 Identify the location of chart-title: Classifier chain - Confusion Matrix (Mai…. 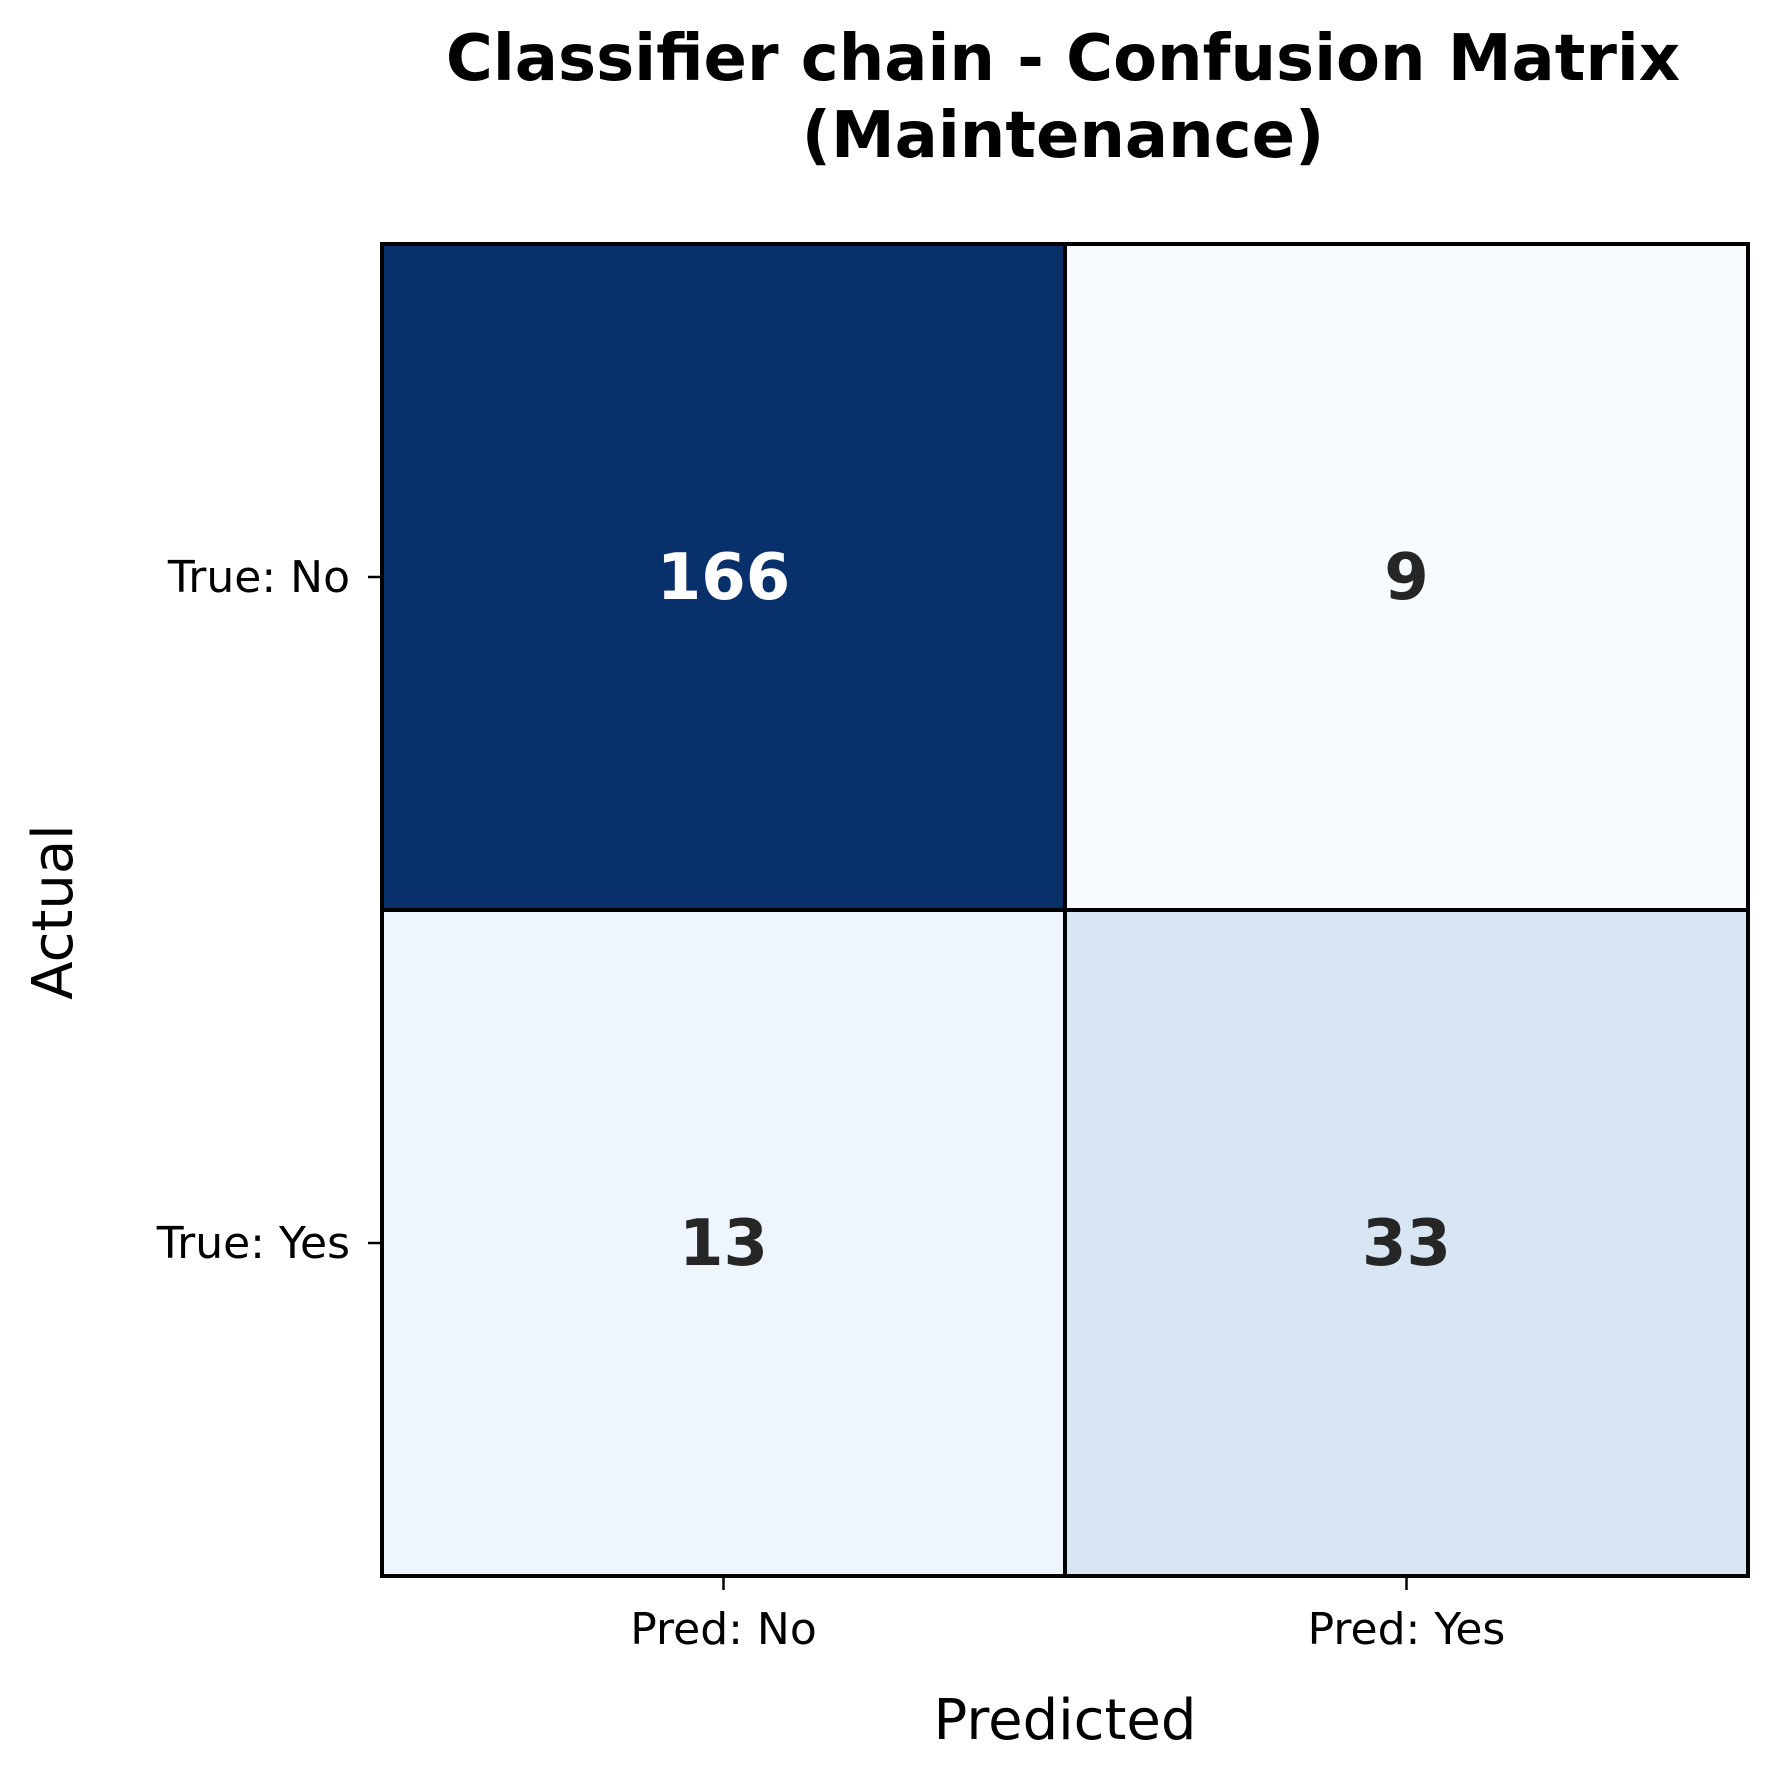
(1063, 97).